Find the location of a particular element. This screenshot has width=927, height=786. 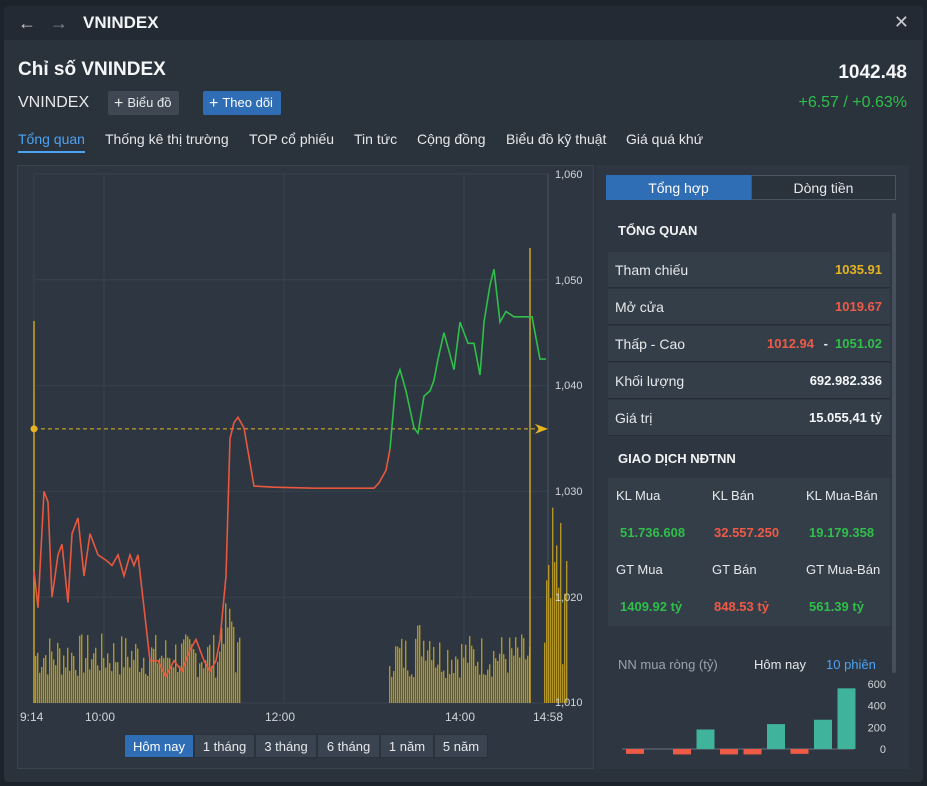

row-open: Mở cửa 1019.67 is located at coordinates (749, 307).